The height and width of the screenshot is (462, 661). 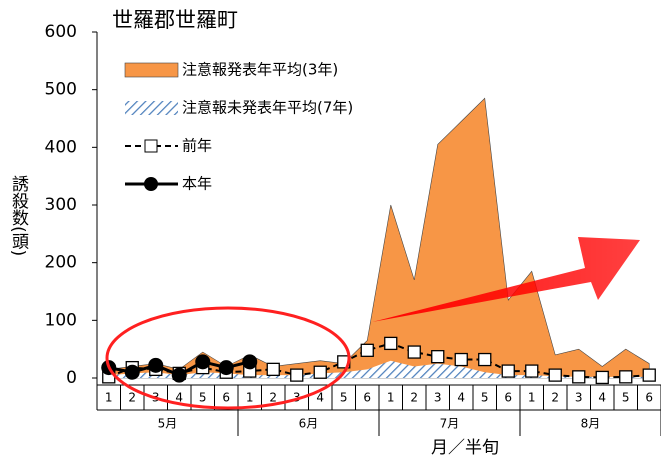 I want to click on y-tick-label: 0, so click(x=71, y=378).